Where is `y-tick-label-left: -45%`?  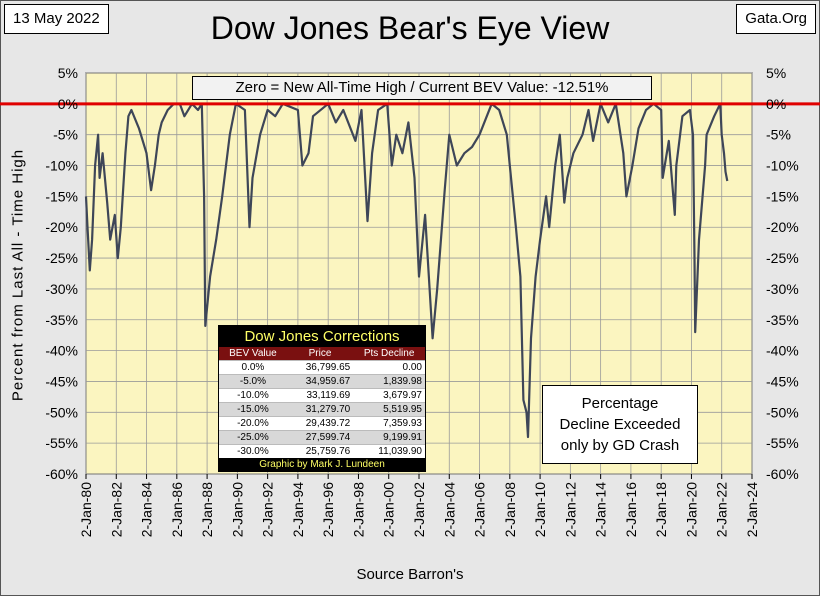 y-tick-label-left: -45% is located at coordinates (61, 381).